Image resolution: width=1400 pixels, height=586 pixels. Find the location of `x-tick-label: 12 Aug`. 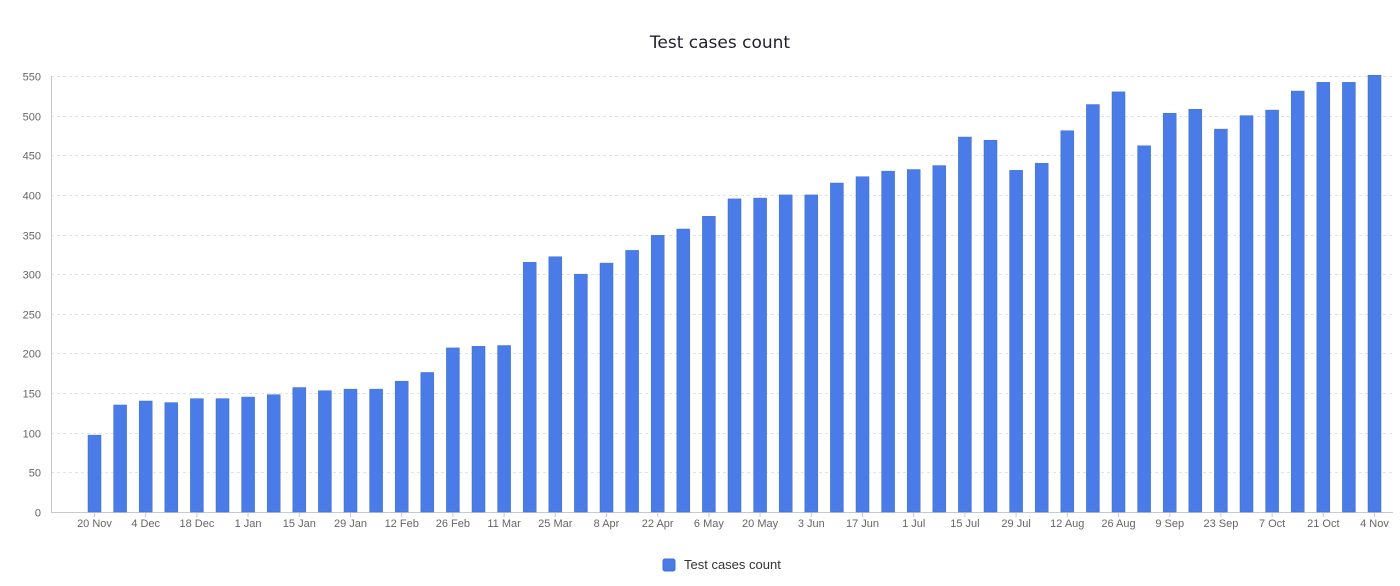

x-tick-label: 12 Aug is located at coordinates (1067, 524).